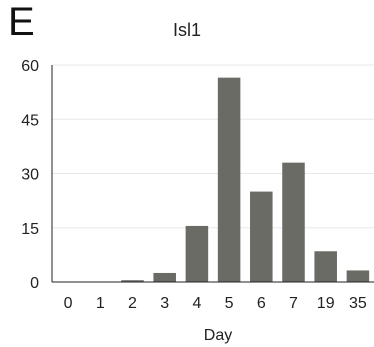  I want to click on y-tick-label: 60, so click(30, 66).